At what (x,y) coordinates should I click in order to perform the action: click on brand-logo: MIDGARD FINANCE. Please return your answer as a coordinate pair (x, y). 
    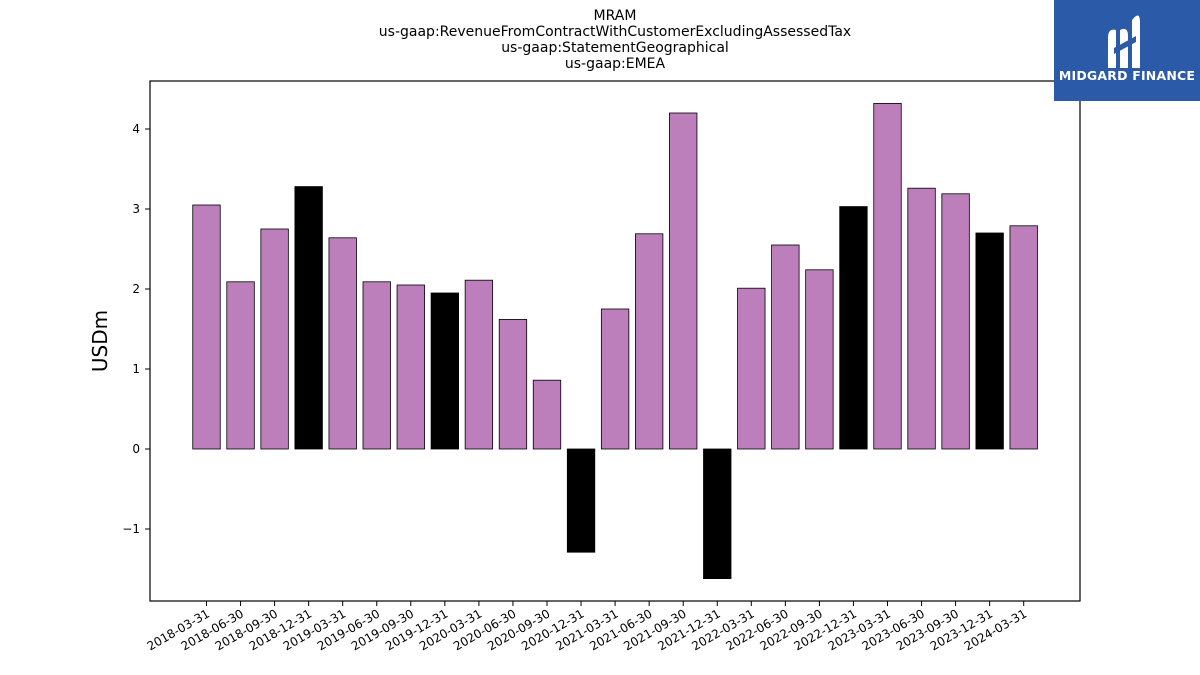
    Looking at the image, I should click on (1127, 50).